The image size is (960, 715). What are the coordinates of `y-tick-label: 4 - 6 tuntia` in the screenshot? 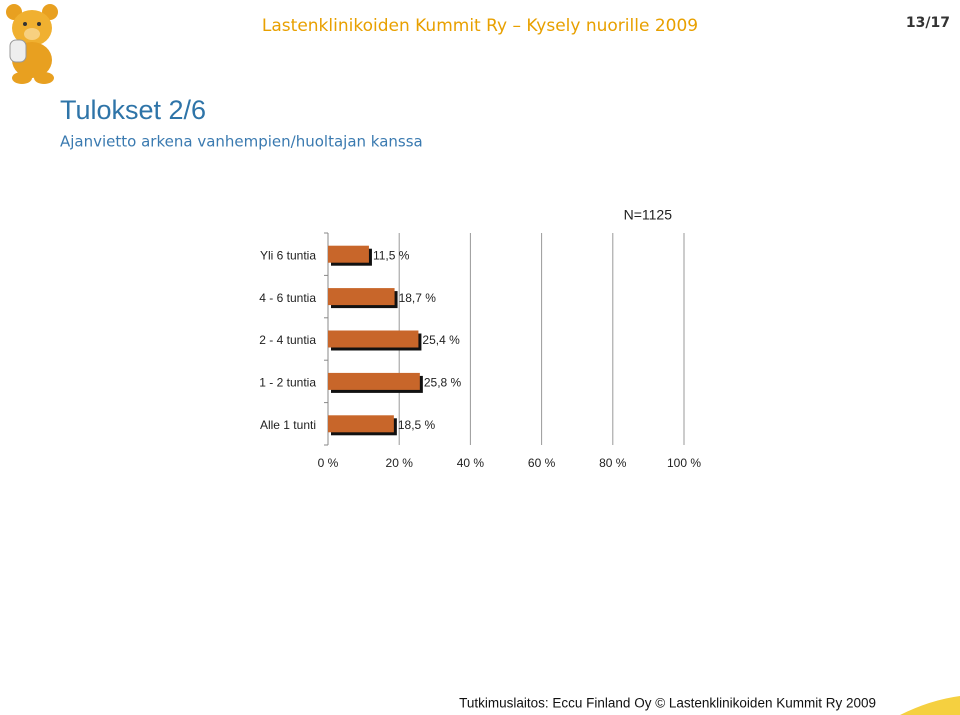 It's located at (287, 298).